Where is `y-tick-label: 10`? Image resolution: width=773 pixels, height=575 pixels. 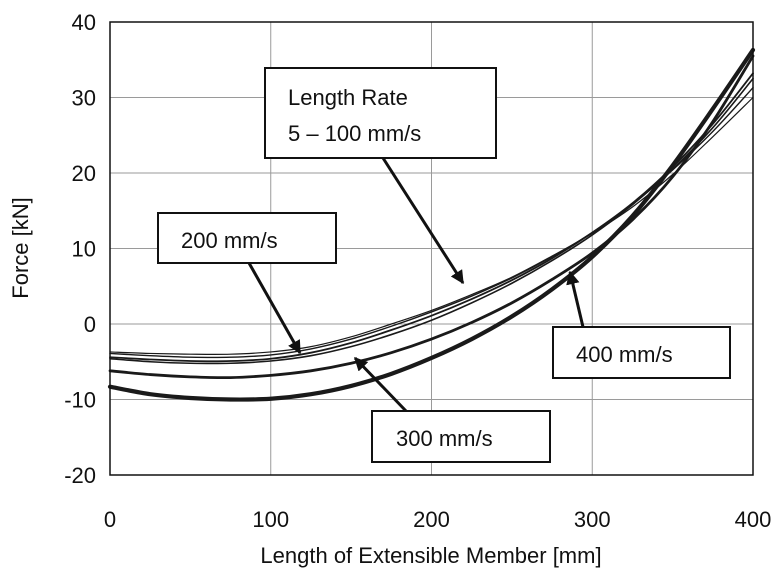
y-tick-label: 10 is located at coordinates (84, 249).